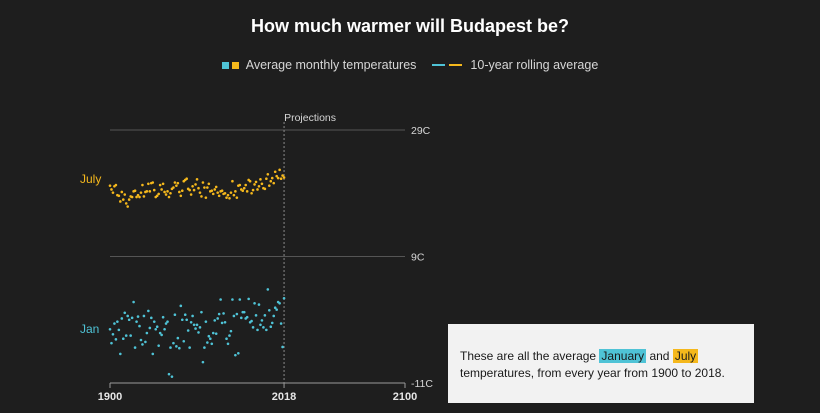 Image resolution: width=820 pixels, height=413 pixels. Describe the element at coordinates (110, 397) in the screenshot. I see `x-tick-label: 1900` at that location.